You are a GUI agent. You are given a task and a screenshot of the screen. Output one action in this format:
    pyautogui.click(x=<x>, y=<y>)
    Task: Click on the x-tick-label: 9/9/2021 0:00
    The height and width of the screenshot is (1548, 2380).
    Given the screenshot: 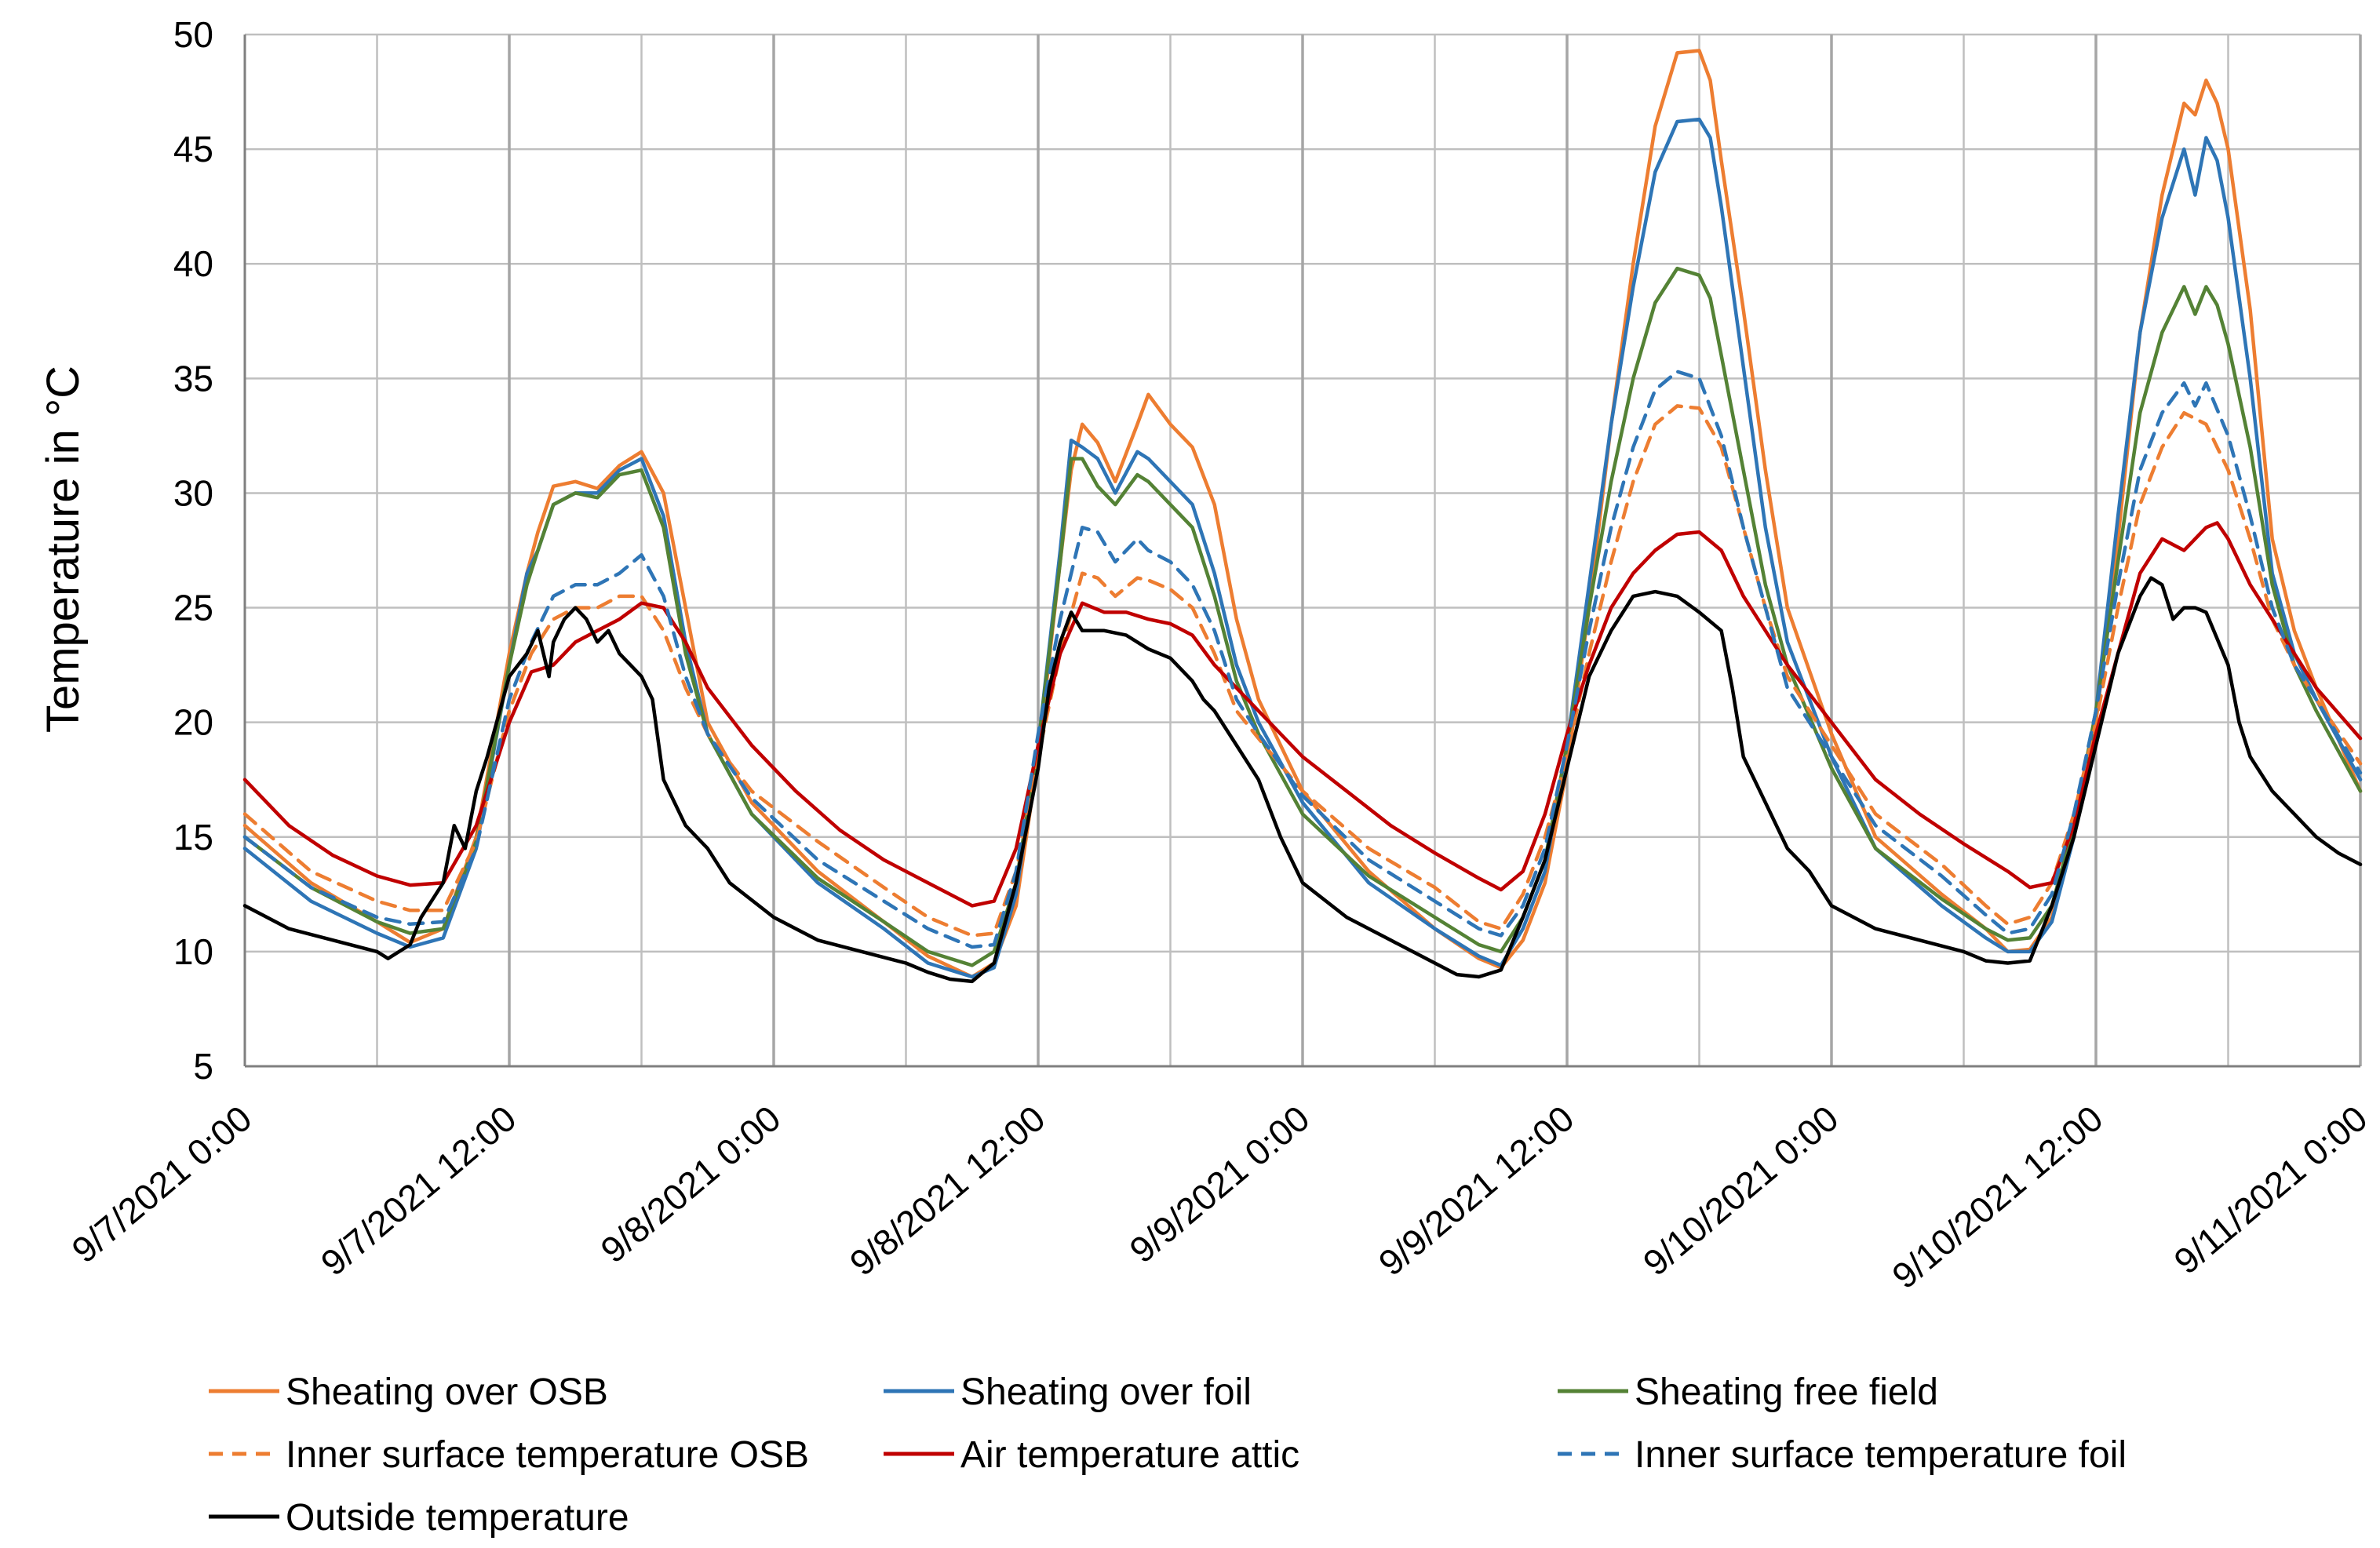 What is the action you would take?
    pyautogui.click(x=1219, y=1184)
    